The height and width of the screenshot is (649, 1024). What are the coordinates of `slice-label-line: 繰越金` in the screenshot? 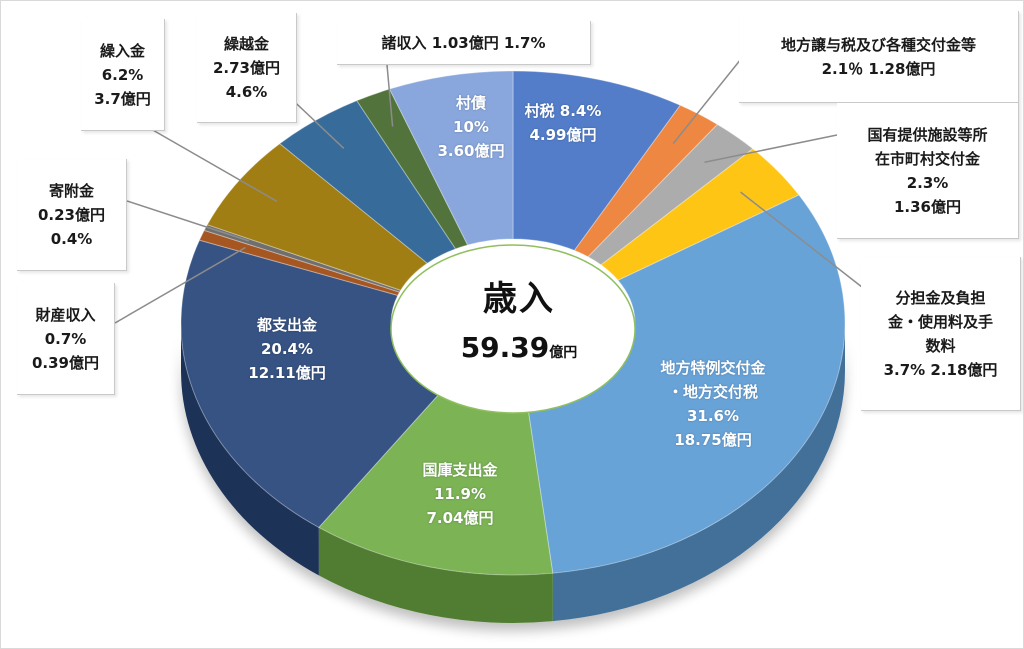 It's located at (246, 43).